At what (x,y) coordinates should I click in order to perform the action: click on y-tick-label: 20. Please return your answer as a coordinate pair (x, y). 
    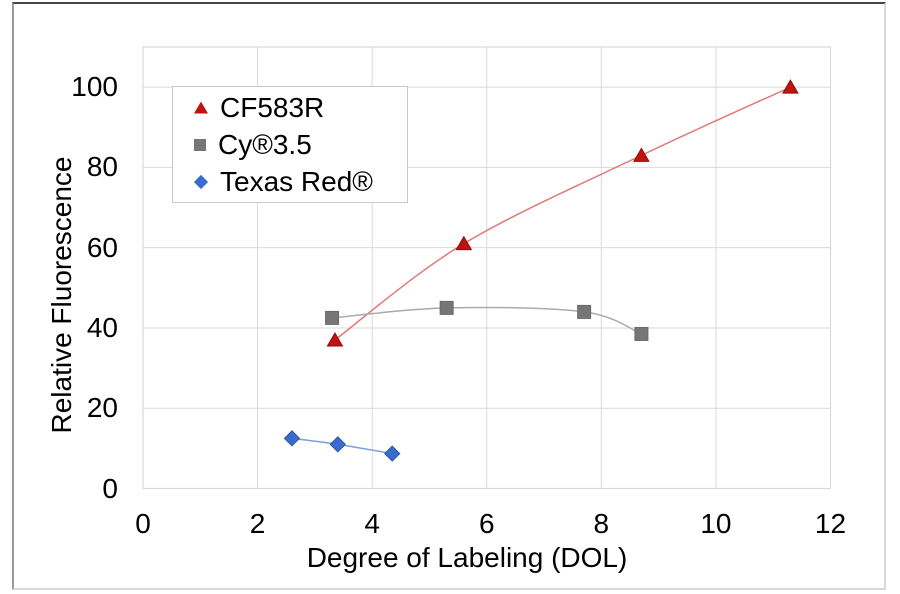
    Looking at the image, I should click on (102, 408).